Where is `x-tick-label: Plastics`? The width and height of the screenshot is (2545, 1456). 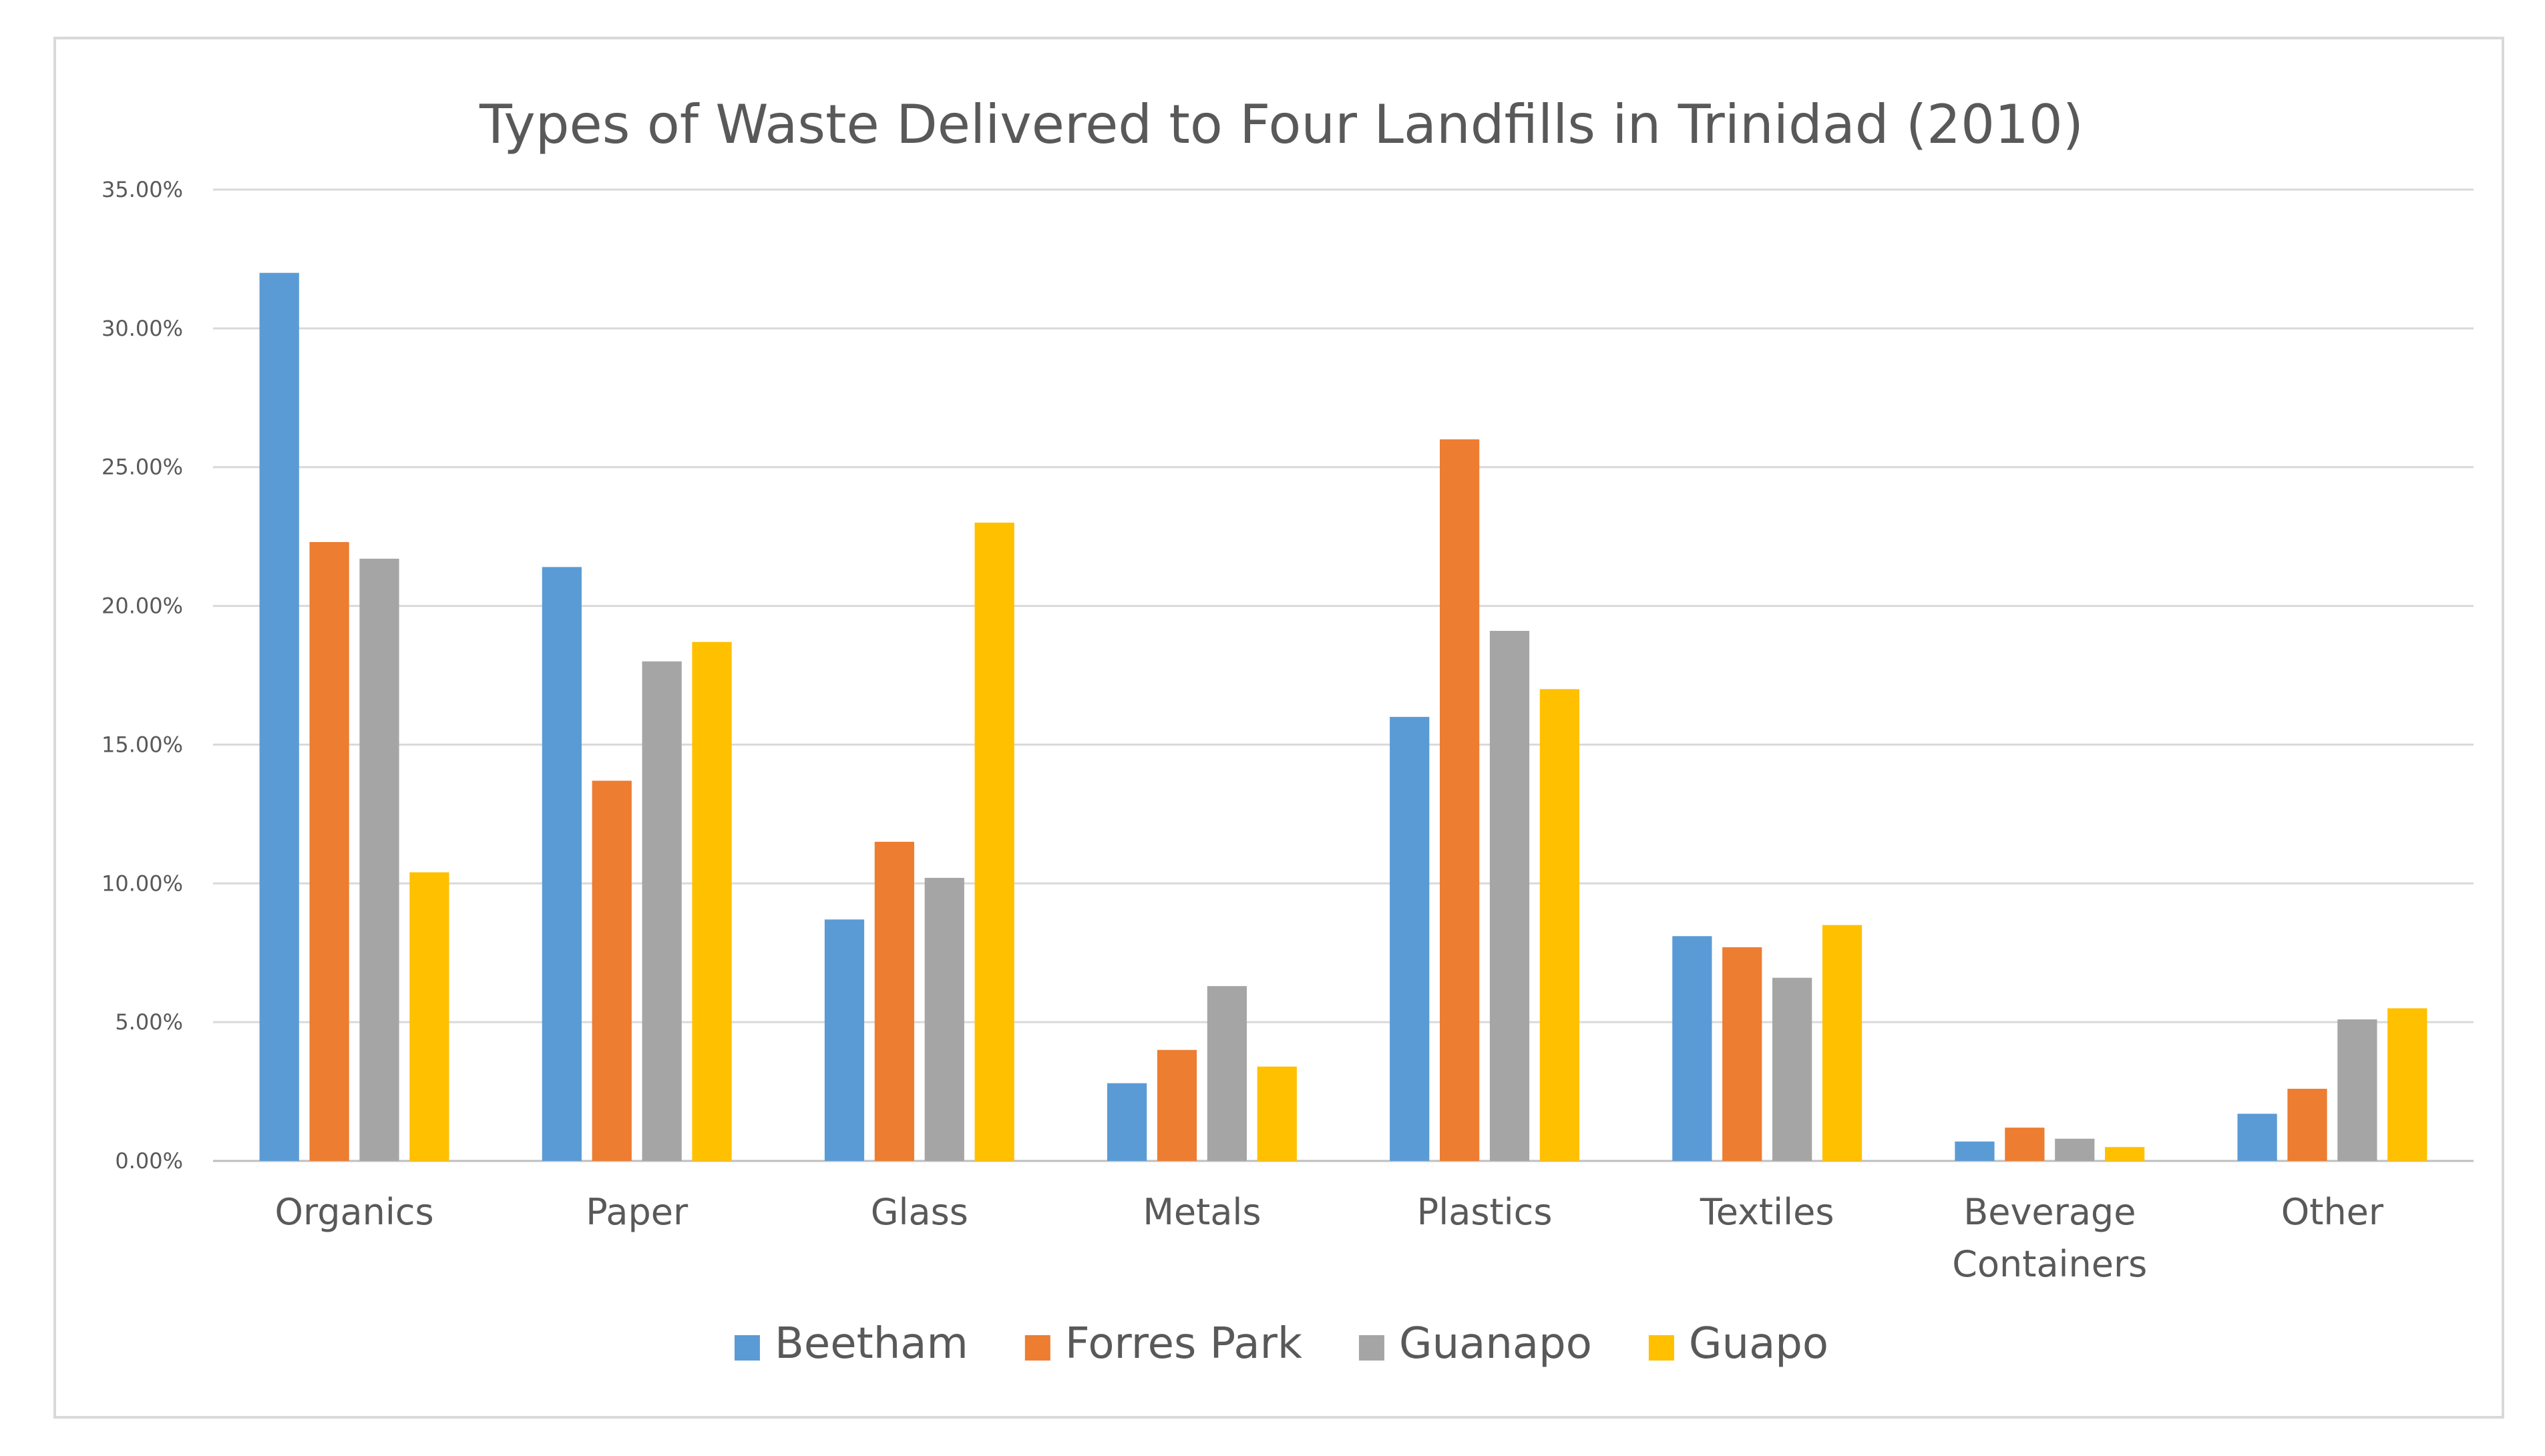
x-tick-label: Plastics is located at coordinates (1485, 1212).